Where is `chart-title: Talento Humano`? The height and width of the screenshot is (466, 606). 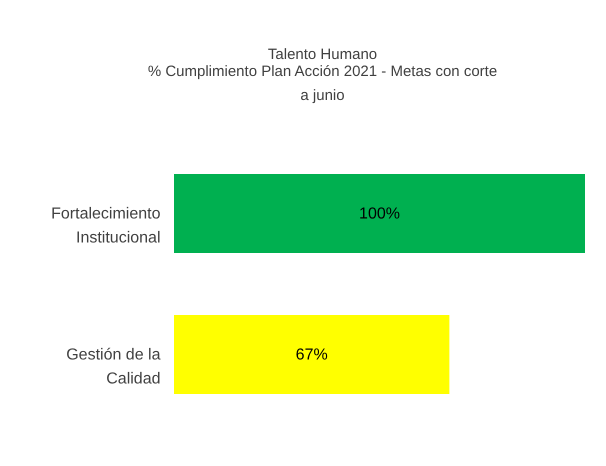
chart-title: Talento Humano is located at coordinates (323, 54).